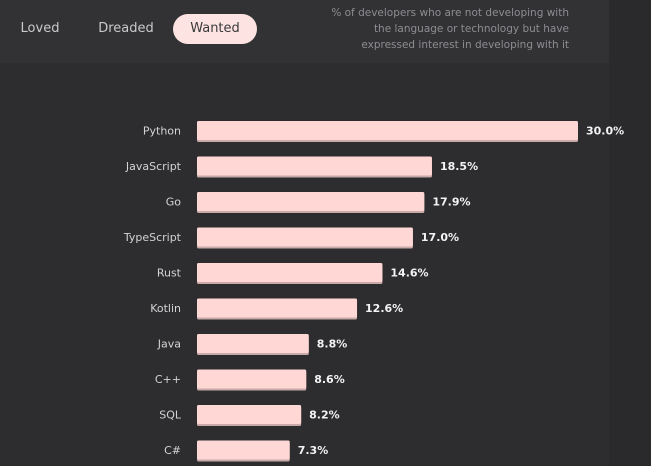  Describe the element at coordinates (332, 344) in the screenshot. I see `value-label: 8.8%` at that location.